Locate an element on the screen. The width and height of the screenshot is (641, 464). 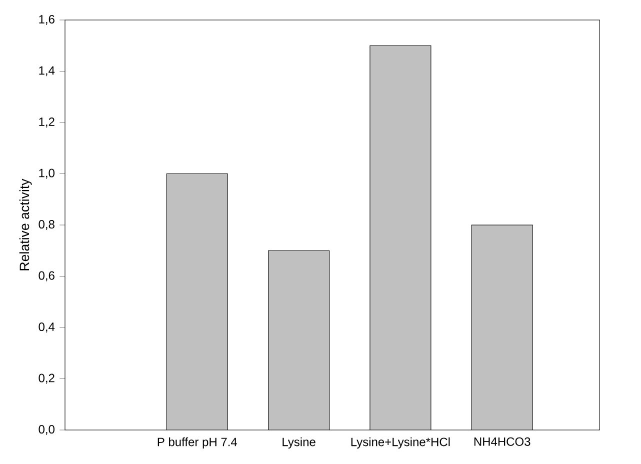
y-tick-label: 1,2 is located at coordinates (46, 123).